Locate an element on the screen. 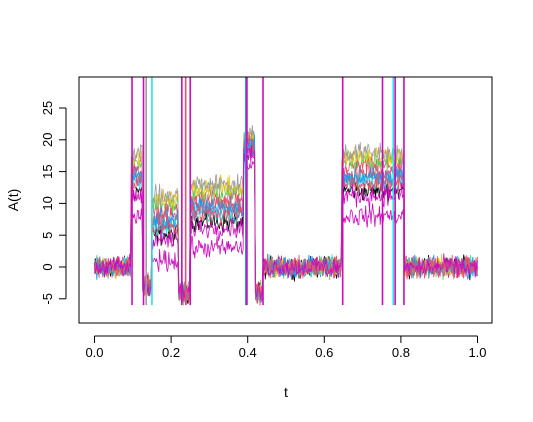  y-tick-label-2: 0 is located at coordinates (47, 266).